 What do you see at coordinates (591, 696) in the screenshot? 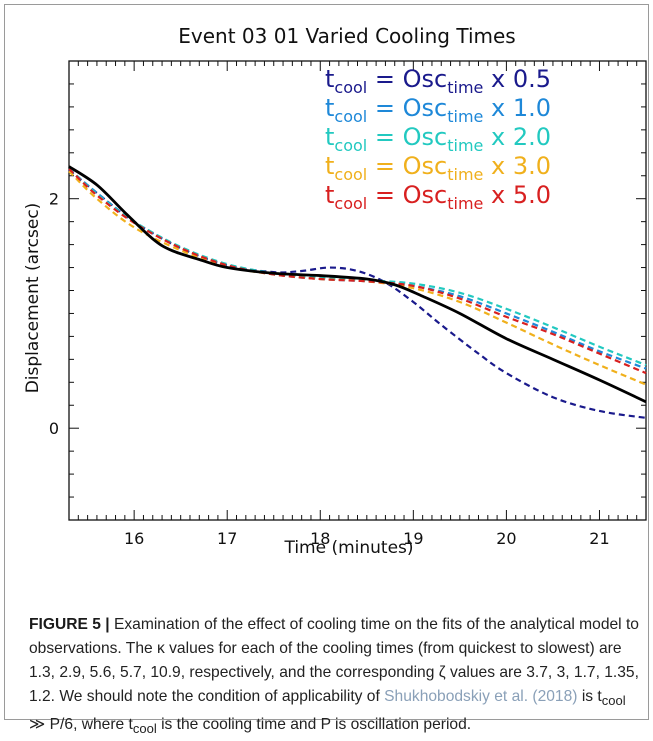
I see `caption-text-2: is t` at bounding box center [591, 696].